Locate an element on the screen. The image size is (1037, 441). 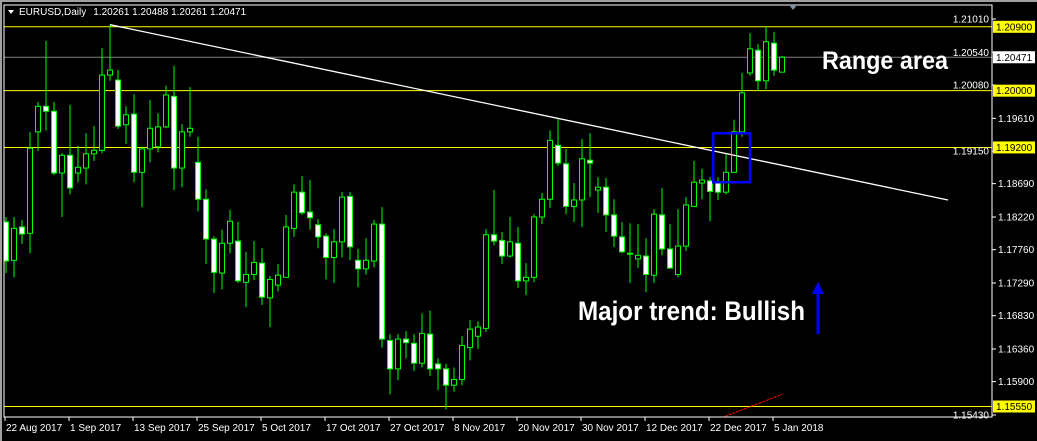
level-price-badge is located at coordinates (1014, 406).